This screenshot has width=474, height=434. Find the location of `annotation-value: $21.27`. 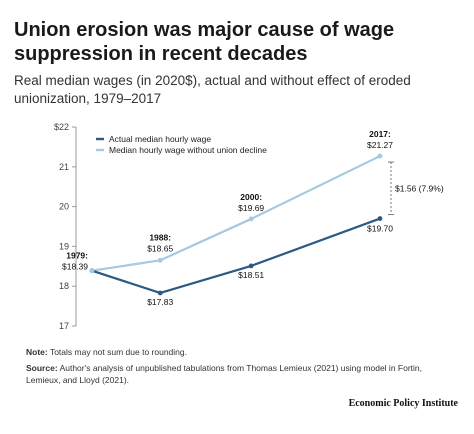

annotation-value: $21.27 is located at coordinates (380, 145).